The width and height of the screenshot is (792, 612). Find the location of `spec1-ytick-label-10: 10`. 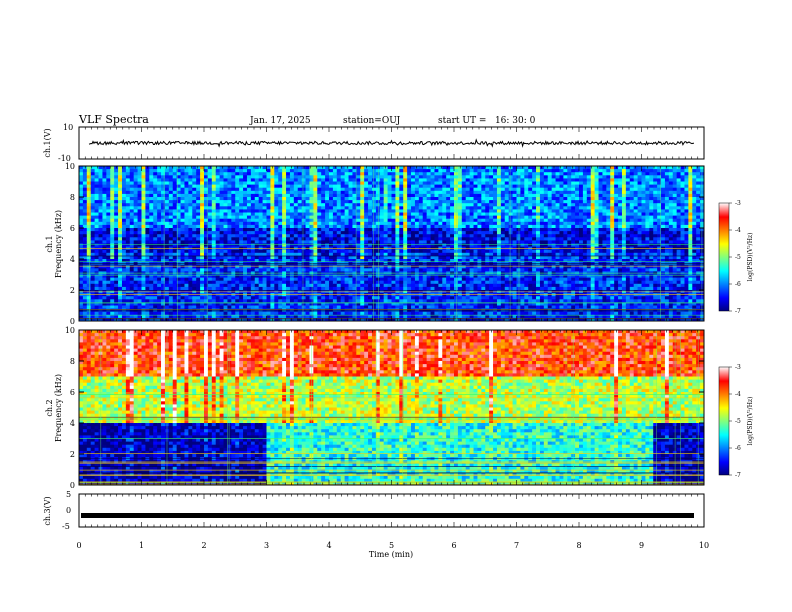

spec1-ytick-label-10: 10 is located at coordinates (70, 166).